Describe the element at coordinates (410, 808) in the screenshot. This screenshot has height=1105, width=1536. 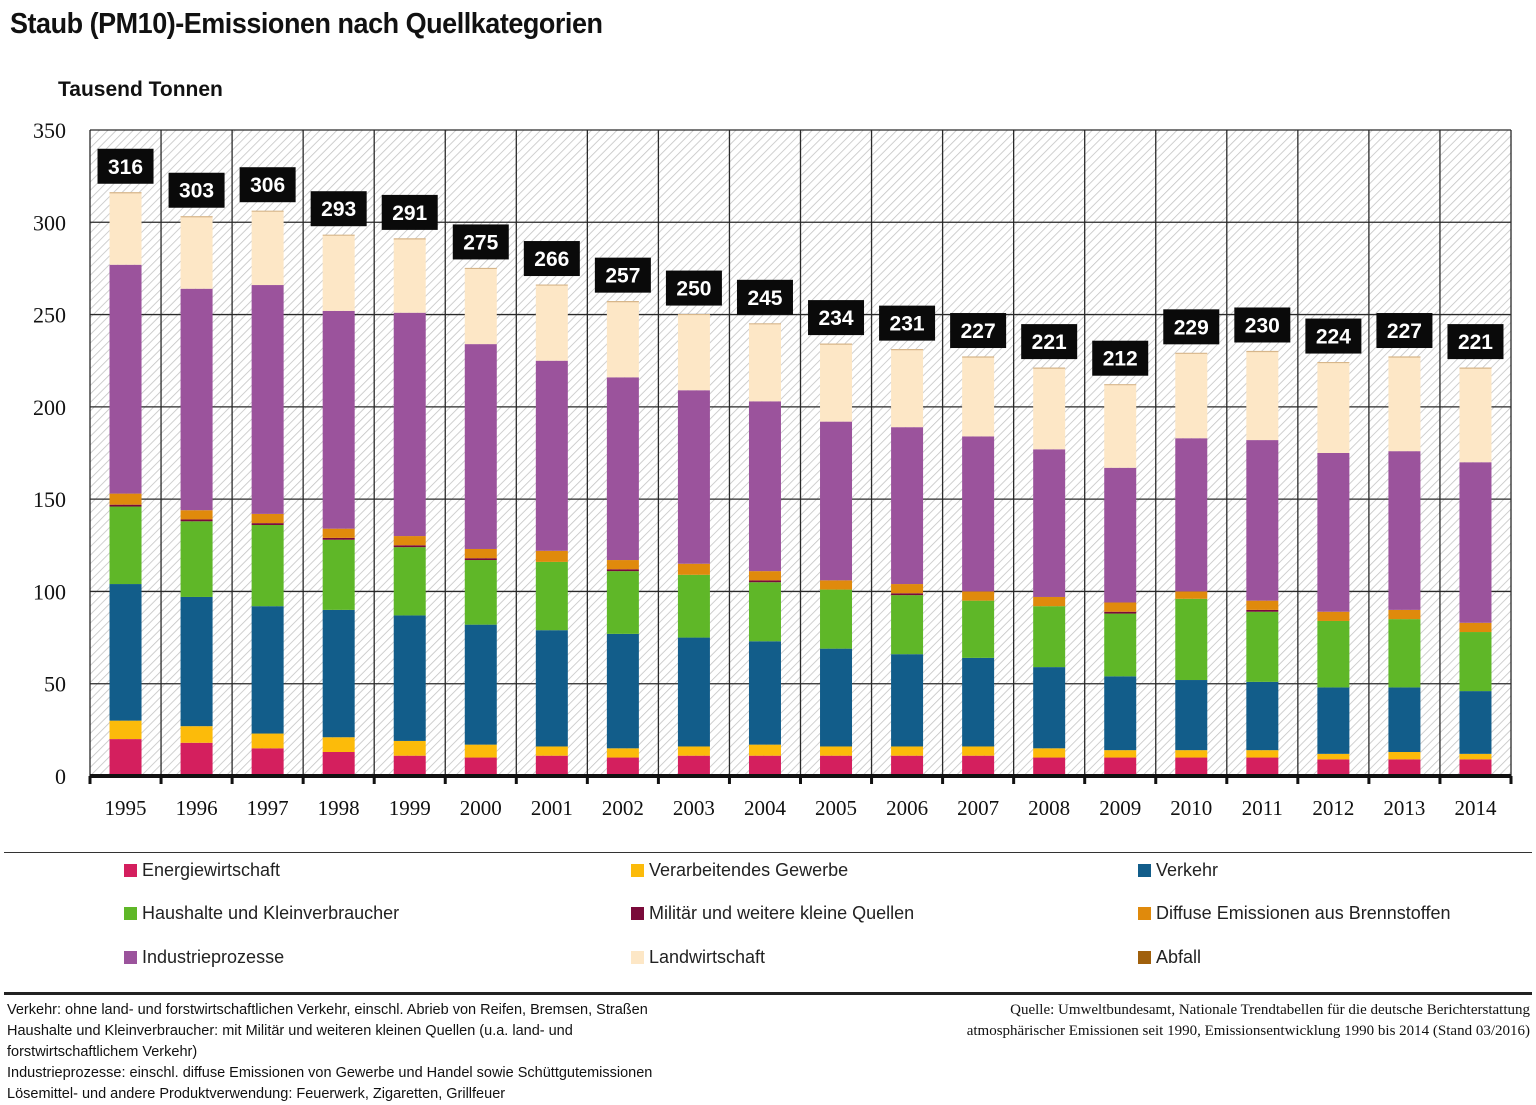
I see `x-tick-label: 1999` at that location.